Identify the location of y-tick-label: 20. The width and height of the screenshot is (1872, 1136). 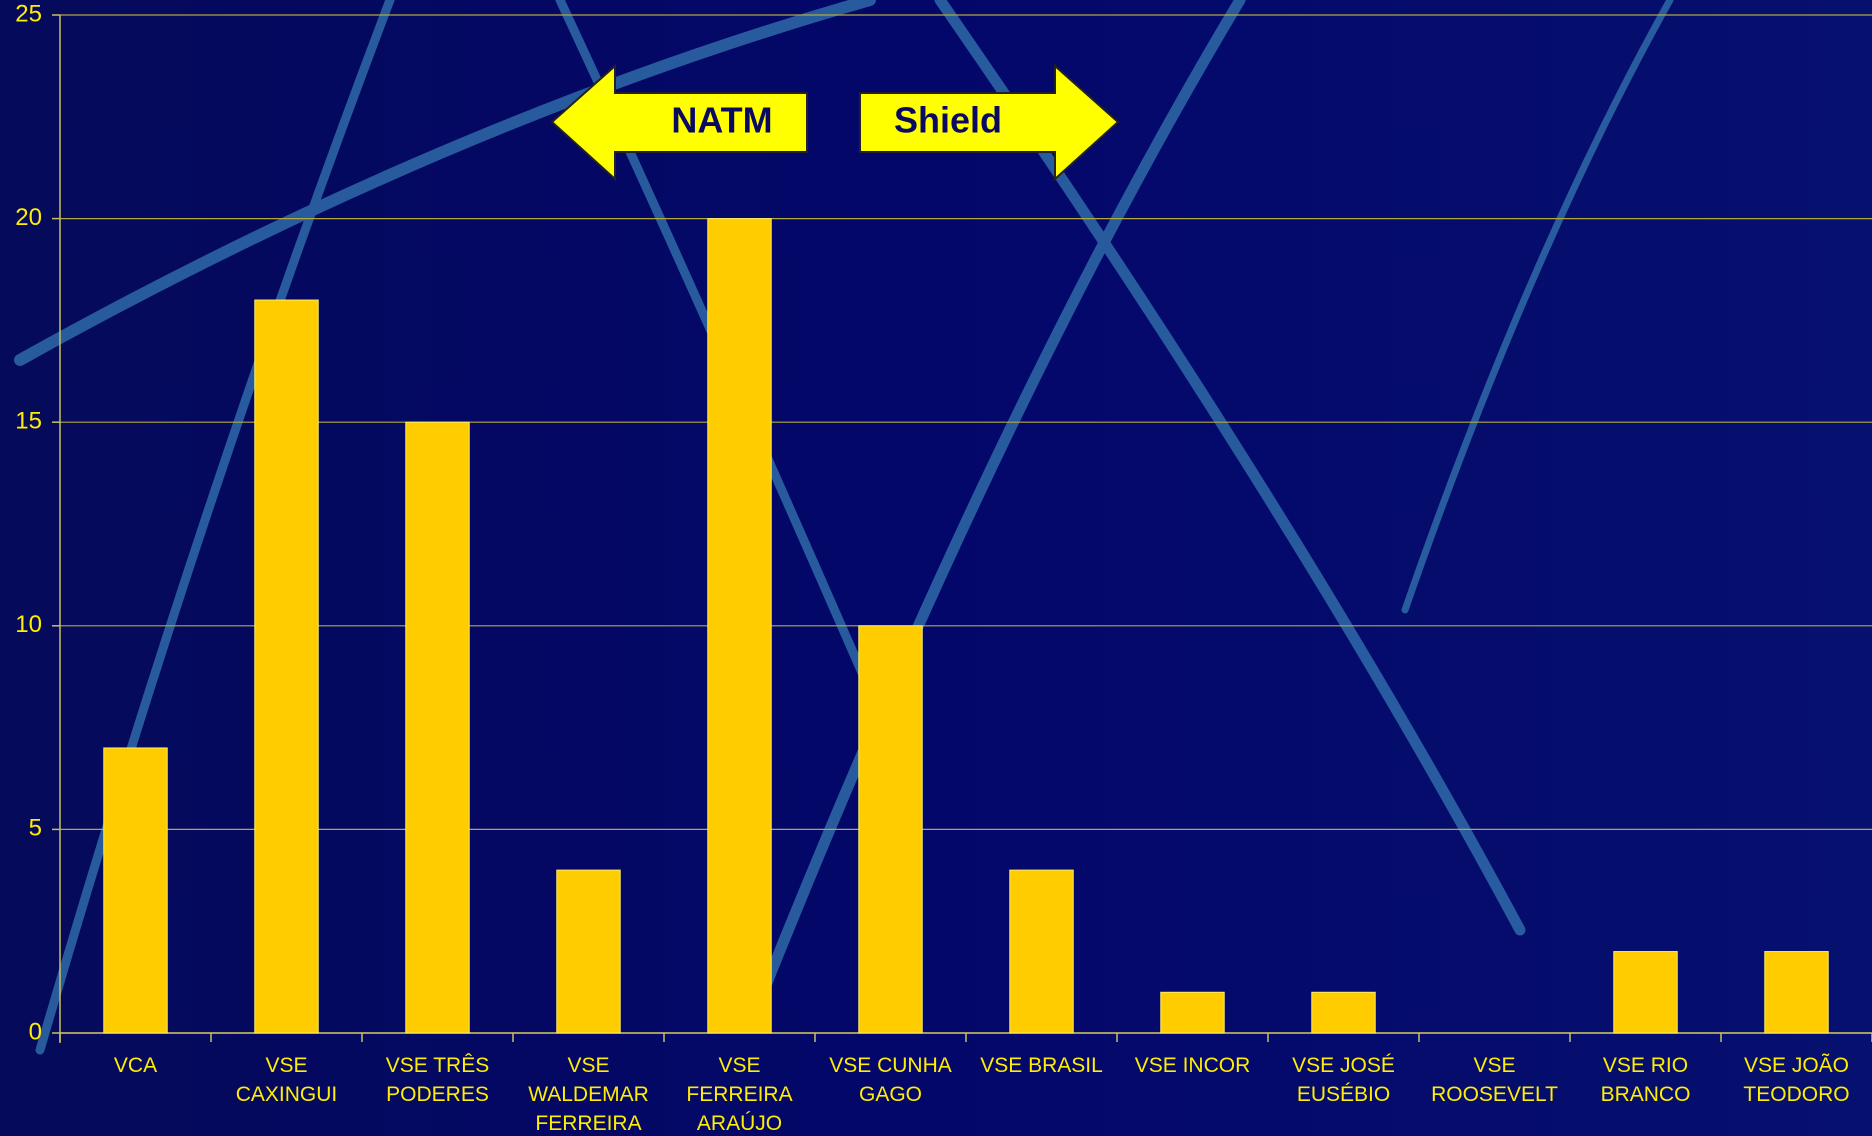
(28, 217).